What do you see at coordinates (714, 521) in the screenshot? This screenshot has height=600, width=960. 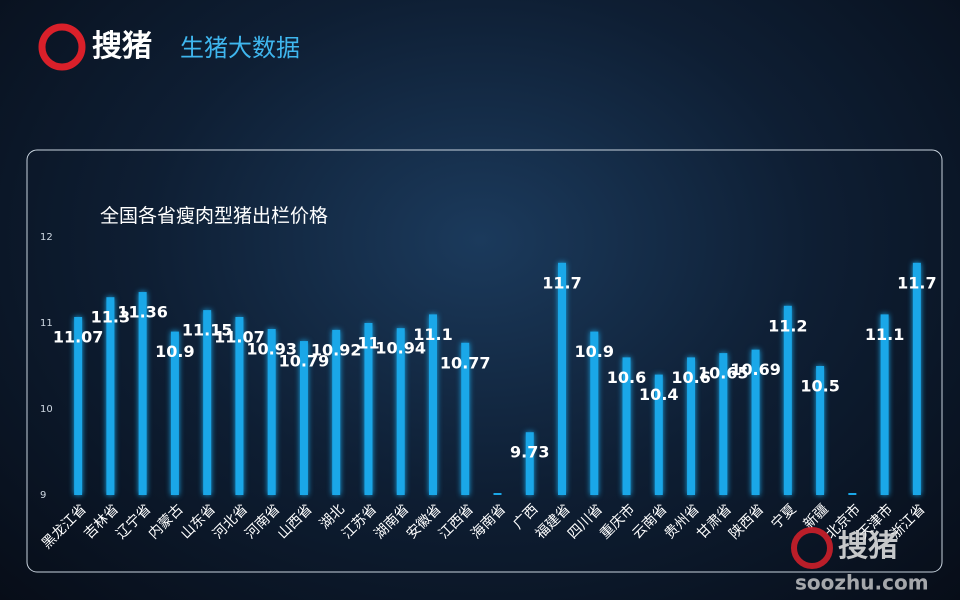 I see `x-tick-label: 甘肃省` at bounding box center [714, 521].